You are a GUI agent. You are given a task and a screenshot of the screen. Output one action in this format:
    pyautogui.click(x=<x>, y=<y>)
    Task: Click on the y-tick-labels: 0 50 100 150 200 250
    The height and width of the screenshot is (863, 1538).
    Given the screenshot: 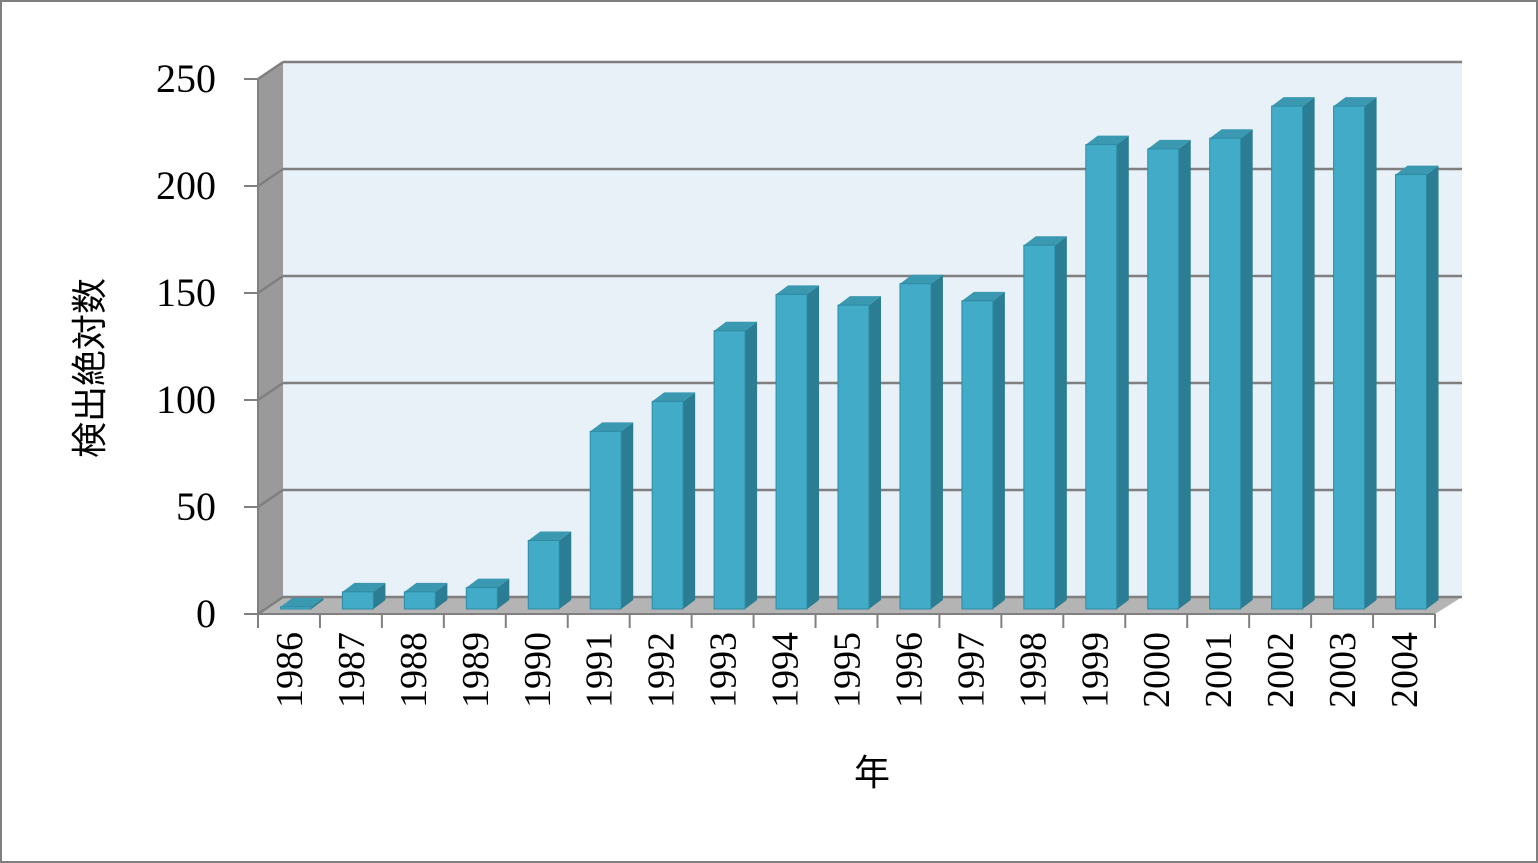 What is the action you would take?
    pyautogui.click(x=186, y=346)
    